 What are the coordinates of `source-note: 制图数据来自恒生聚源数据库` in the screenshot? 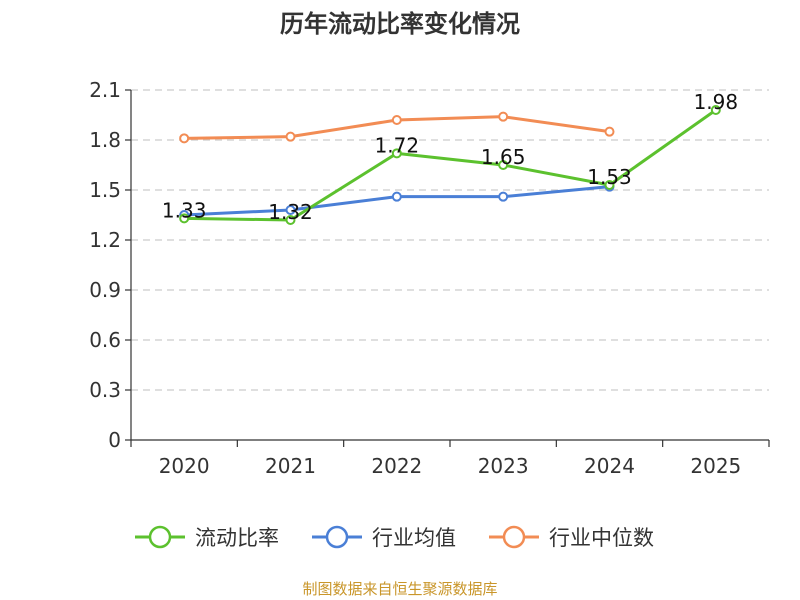 It's located at (399, 589).